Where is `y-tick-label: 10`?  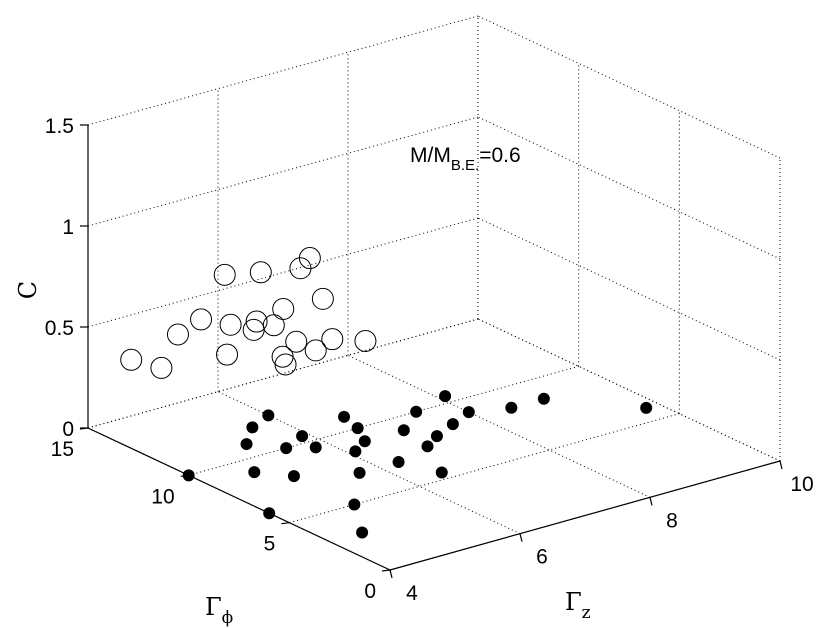
y-tick-label: 10 is located at coordinates (162, 496).